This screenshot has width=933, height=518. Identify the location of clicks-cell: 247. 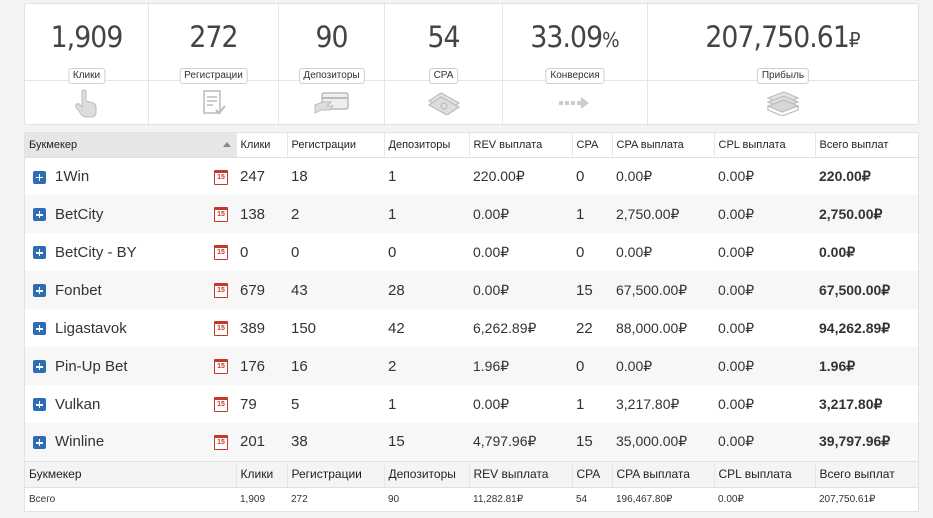
(253, 176).